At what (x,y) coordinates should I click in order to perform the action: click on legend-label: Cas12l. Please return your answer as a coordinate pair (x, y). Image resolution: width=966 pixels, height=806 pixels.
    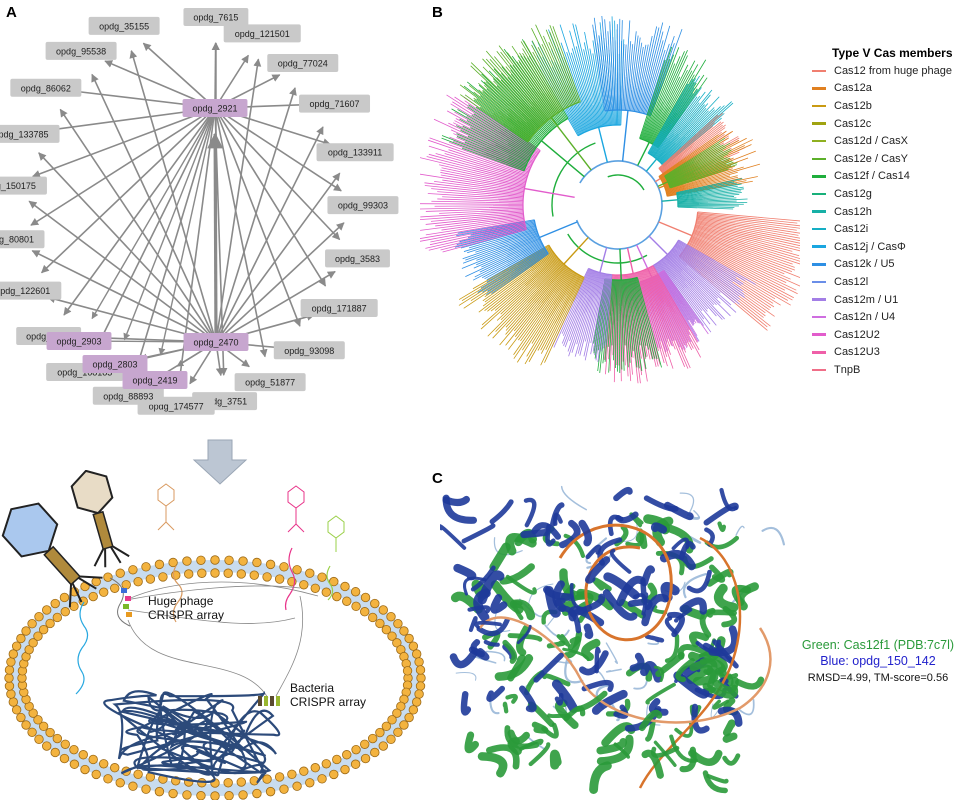
    Looking at the image, I should click on (851, 281).